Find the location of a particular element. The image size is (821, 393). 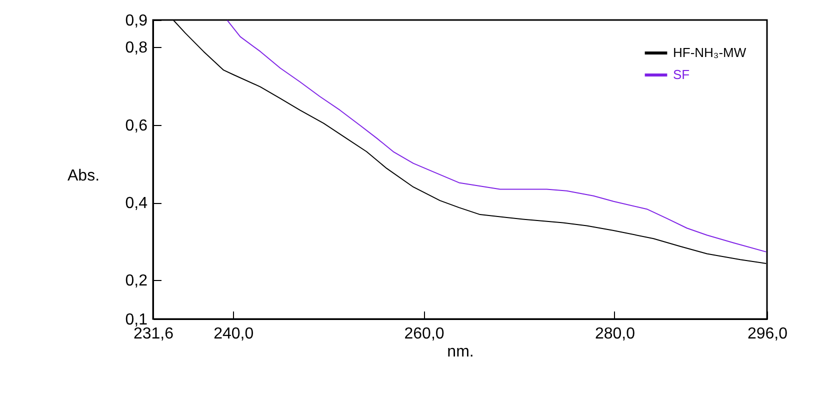

y-tick-label: 0,2 is located at coordinates (136, 281).